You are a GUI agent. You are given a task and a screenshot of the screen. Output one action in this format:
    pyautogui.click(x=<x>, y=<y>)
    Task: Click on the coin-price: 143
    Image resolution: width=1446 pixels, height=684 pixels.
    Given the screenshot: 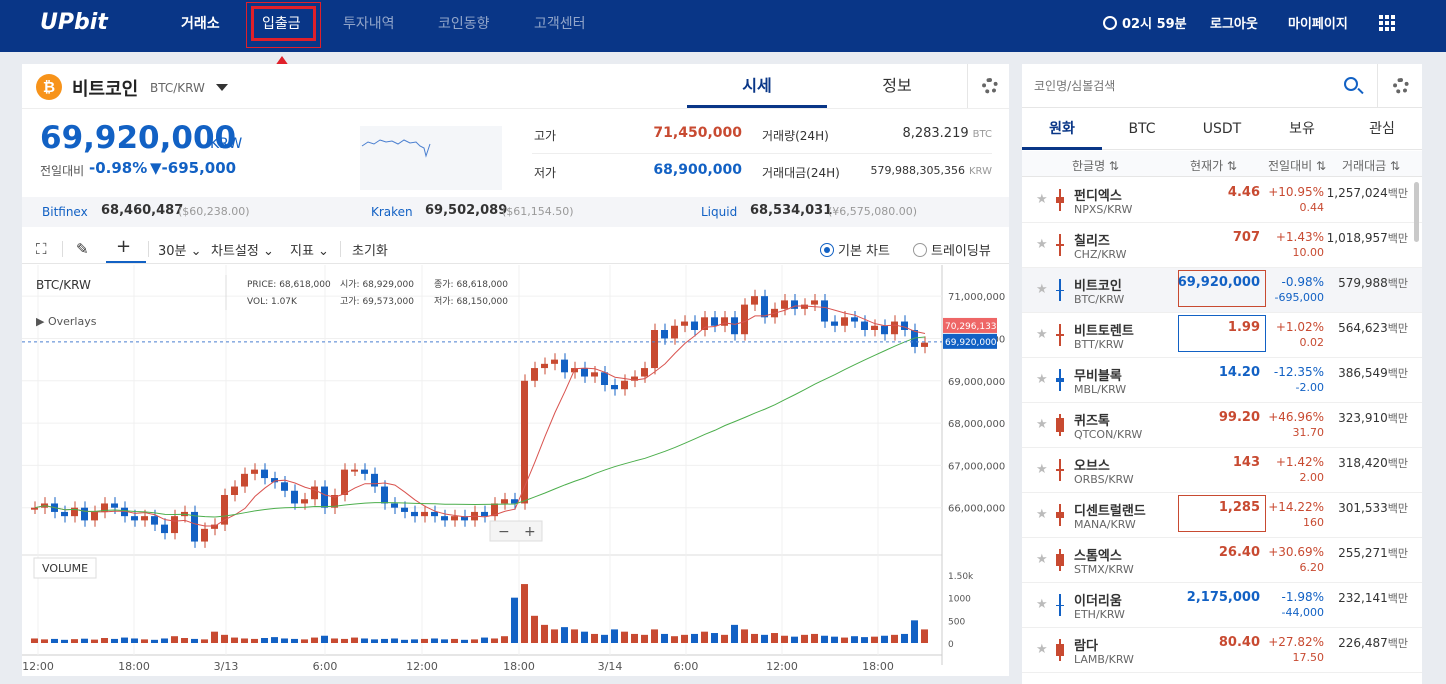 What is the action you would take?
    pyautogui.click(x=1246, y=462)
    